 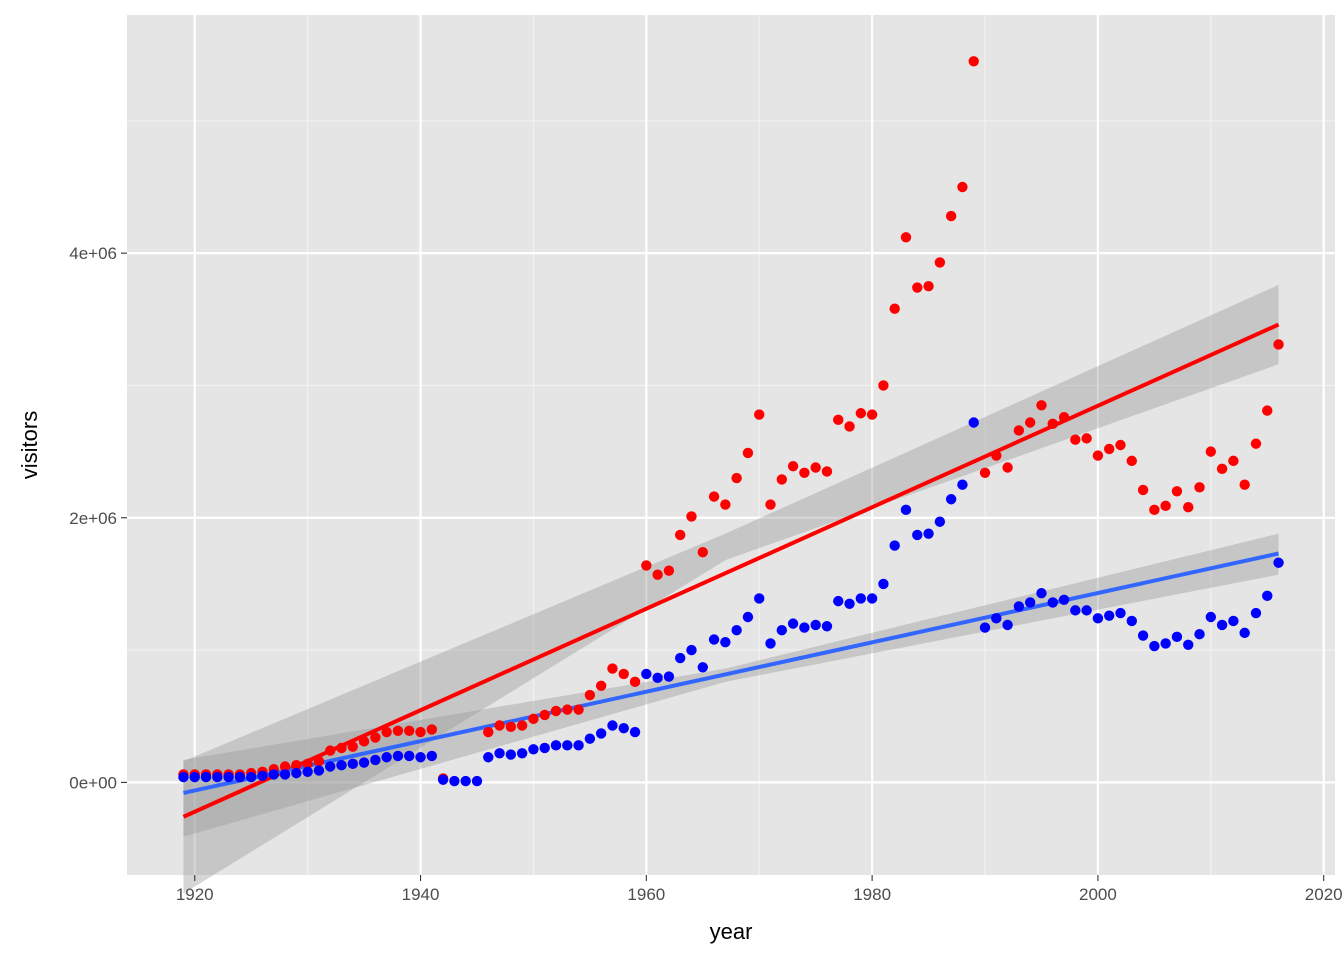 I want to click on y-tick-label: 2e+06, so click(x=93, y=518).